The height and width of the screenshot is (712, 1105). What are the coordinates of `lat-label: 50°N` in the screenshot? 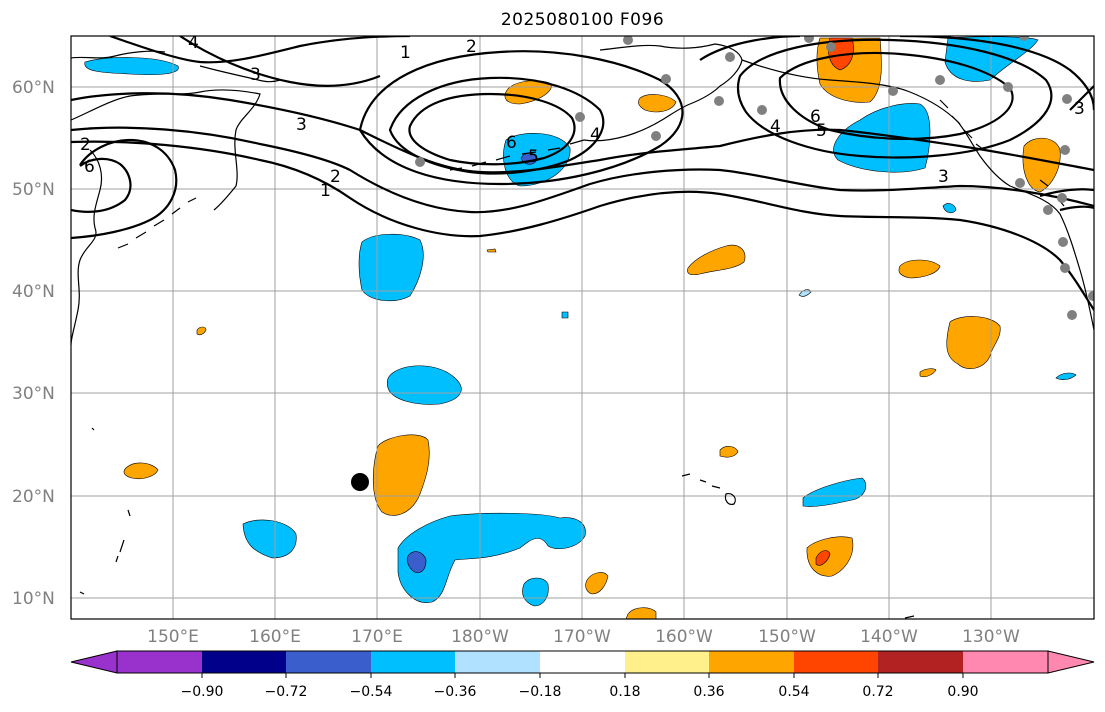 It's located at (33, 190).